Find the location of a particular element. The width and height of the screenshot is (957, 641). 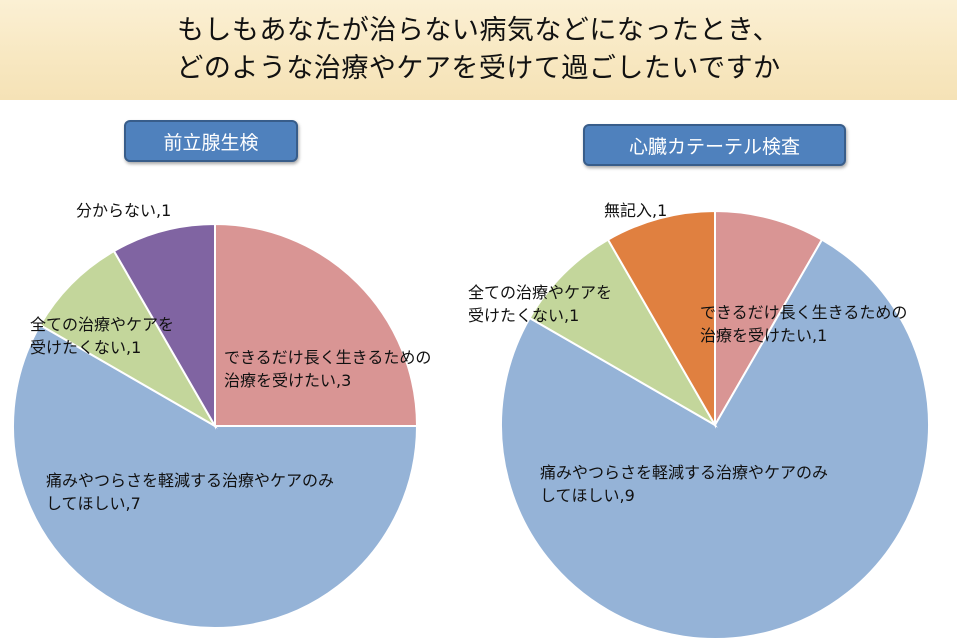

data-label-1-3: 無記入,1 is located at coordinates (635, 210).